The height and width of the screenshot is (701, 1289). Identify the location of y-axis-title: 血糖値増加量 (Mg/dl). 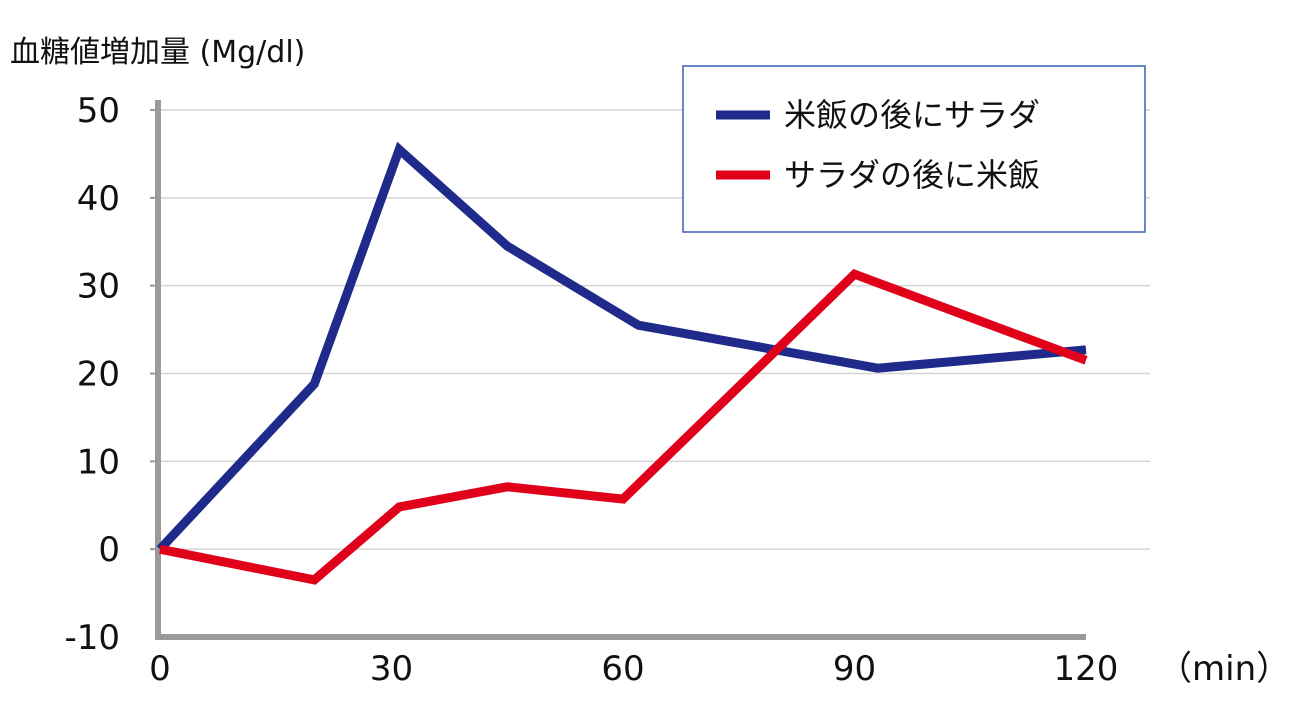
(157, 52).